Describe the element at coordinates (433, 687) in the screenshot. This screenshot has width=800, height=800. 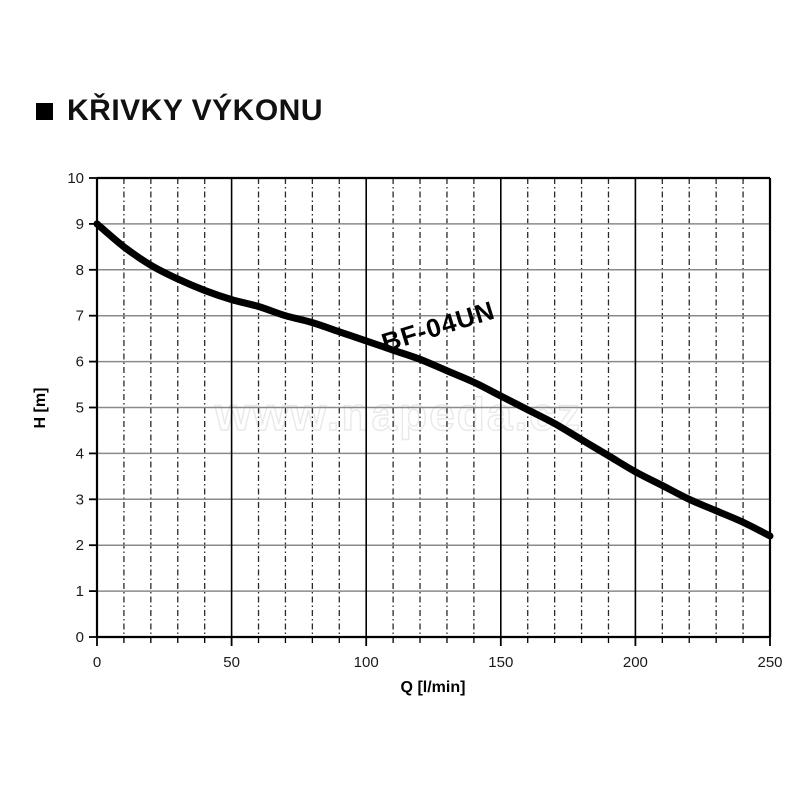
I see `x-axis-title: Q [l/min]` at that location.